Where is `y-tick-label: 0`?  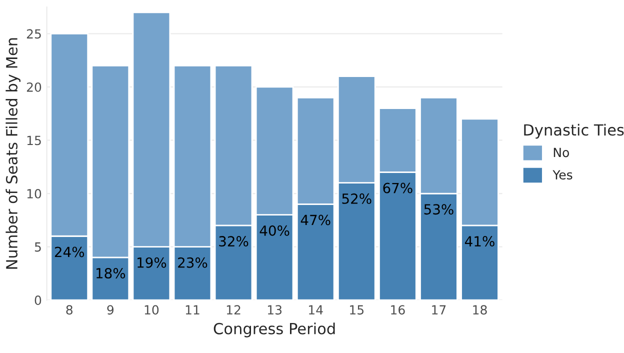
y-tick-label: 0 is located at coordinates (38, 300).